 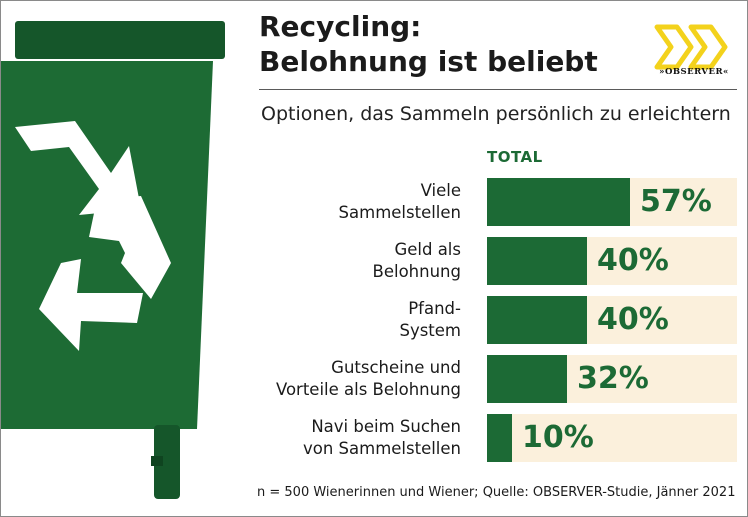 What do you see at coordinates (93, 236) in the screenshot?
I see `recycle-icon` at bounding box center [93, 236].